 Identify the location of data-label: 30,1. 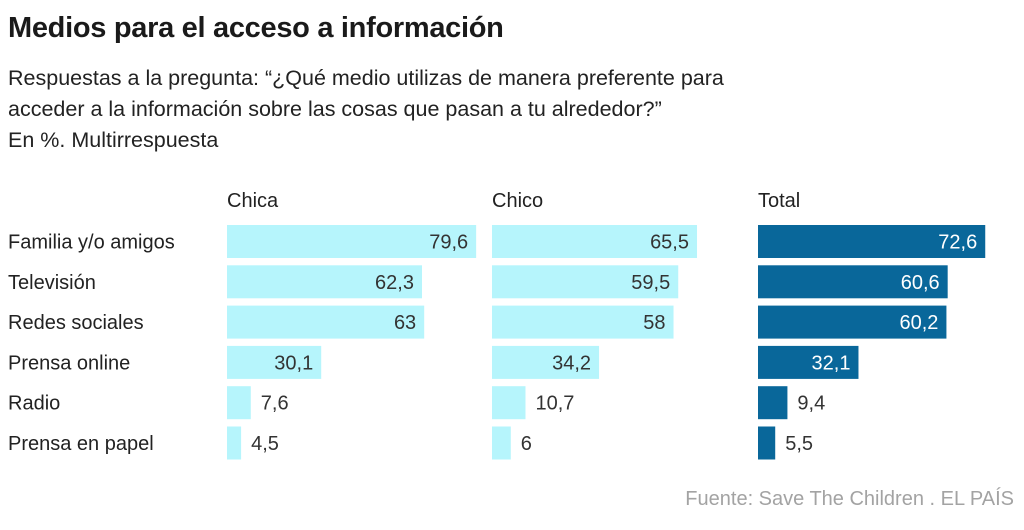
(293, 363).